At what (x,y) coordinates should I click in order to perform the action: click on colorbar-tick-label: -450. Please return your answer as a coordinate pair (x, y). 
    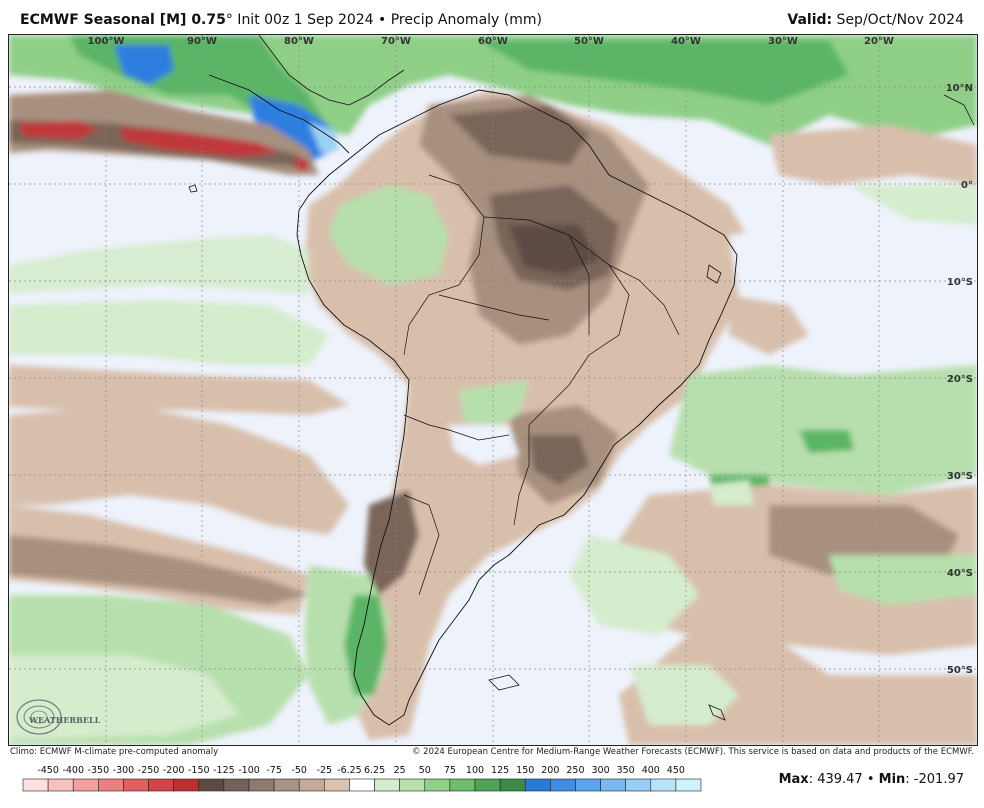
    Looking at the image, I should click on (48, 770).